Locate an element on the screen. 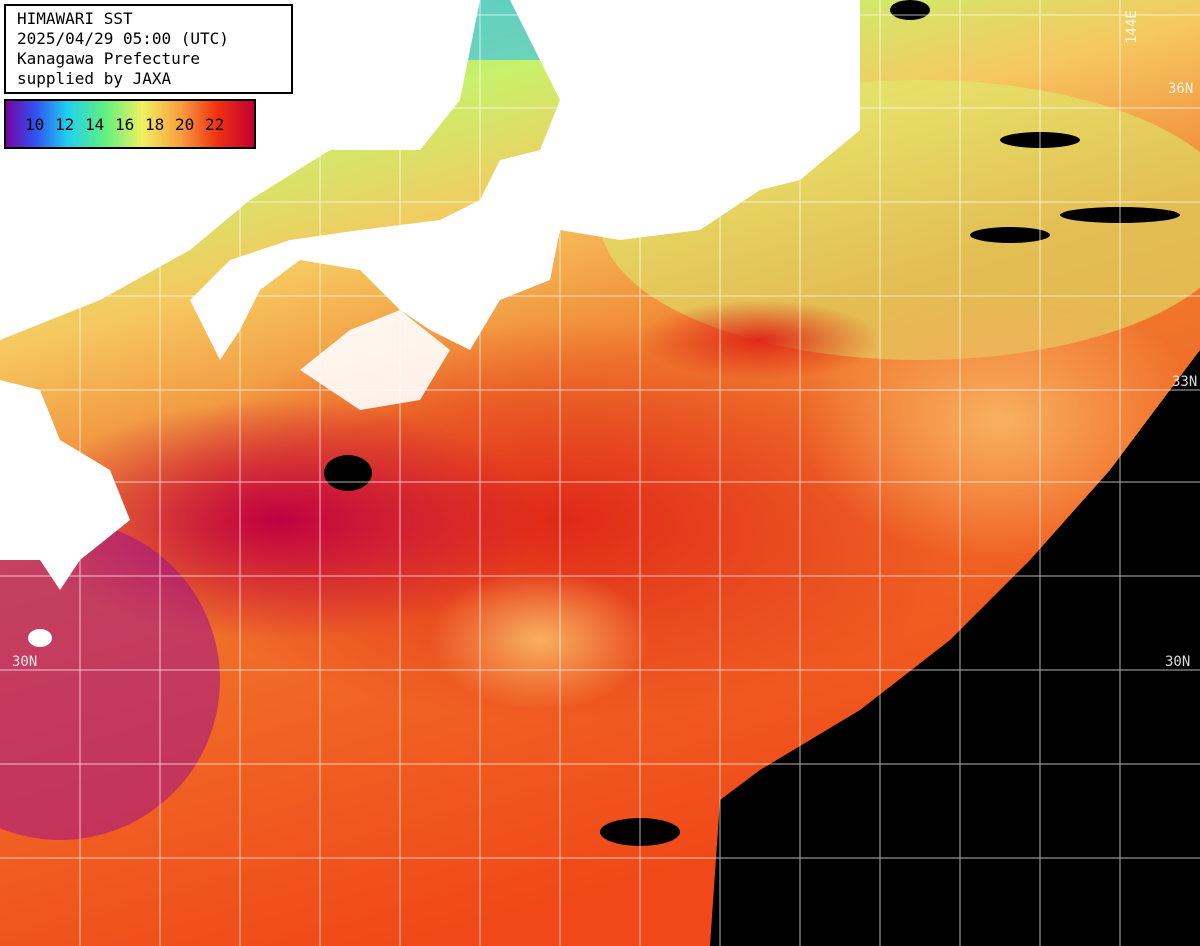 The width and height of the screenshot is (1200, 946). colorbar: 10 12 14 16 18 20 22 is located at coordinates (130, 124).